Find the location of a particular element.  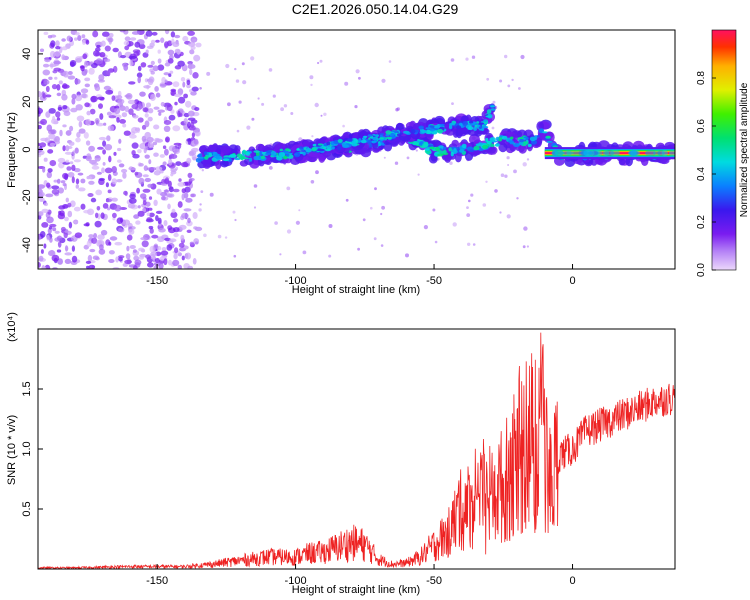

y-tick-label: -40 is located at coordinates (27, 245).